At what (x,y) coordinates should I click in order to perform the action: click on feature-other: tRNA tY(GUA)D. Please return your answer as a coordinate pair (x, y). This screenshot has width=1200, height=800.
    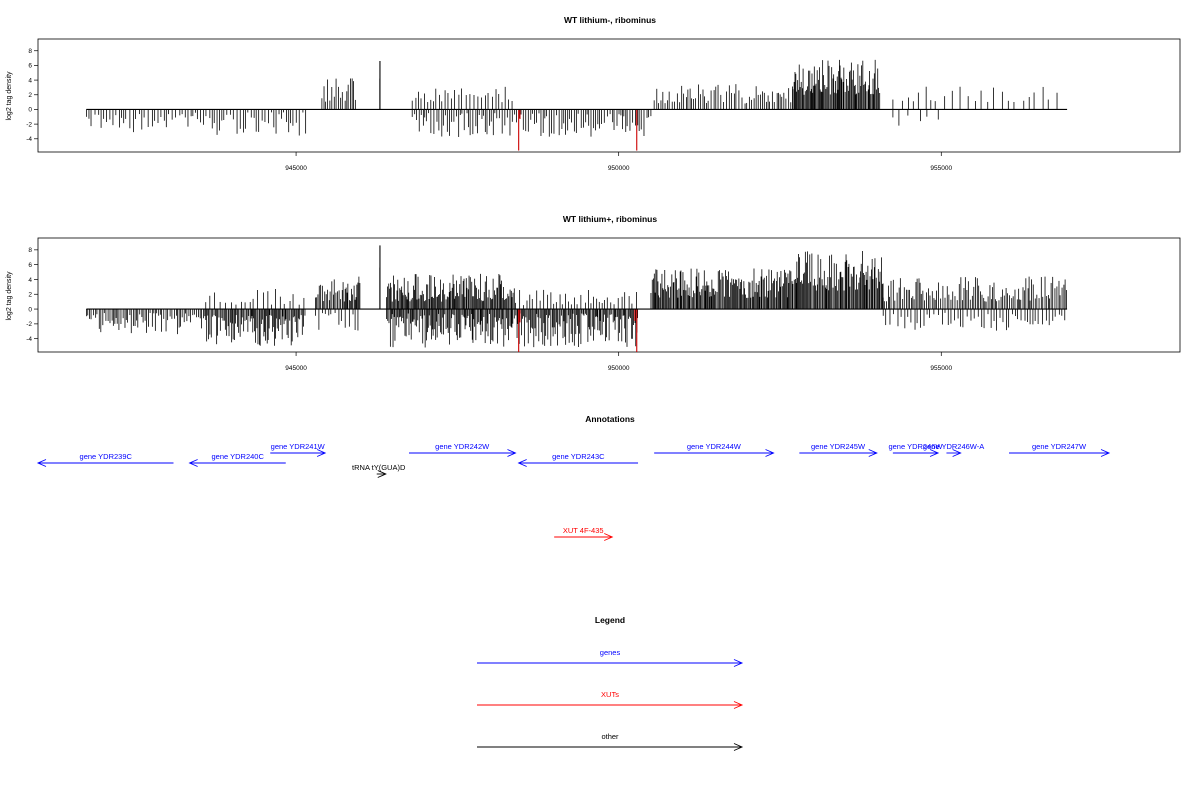
    Looking at the image, I should click on (379, 470).